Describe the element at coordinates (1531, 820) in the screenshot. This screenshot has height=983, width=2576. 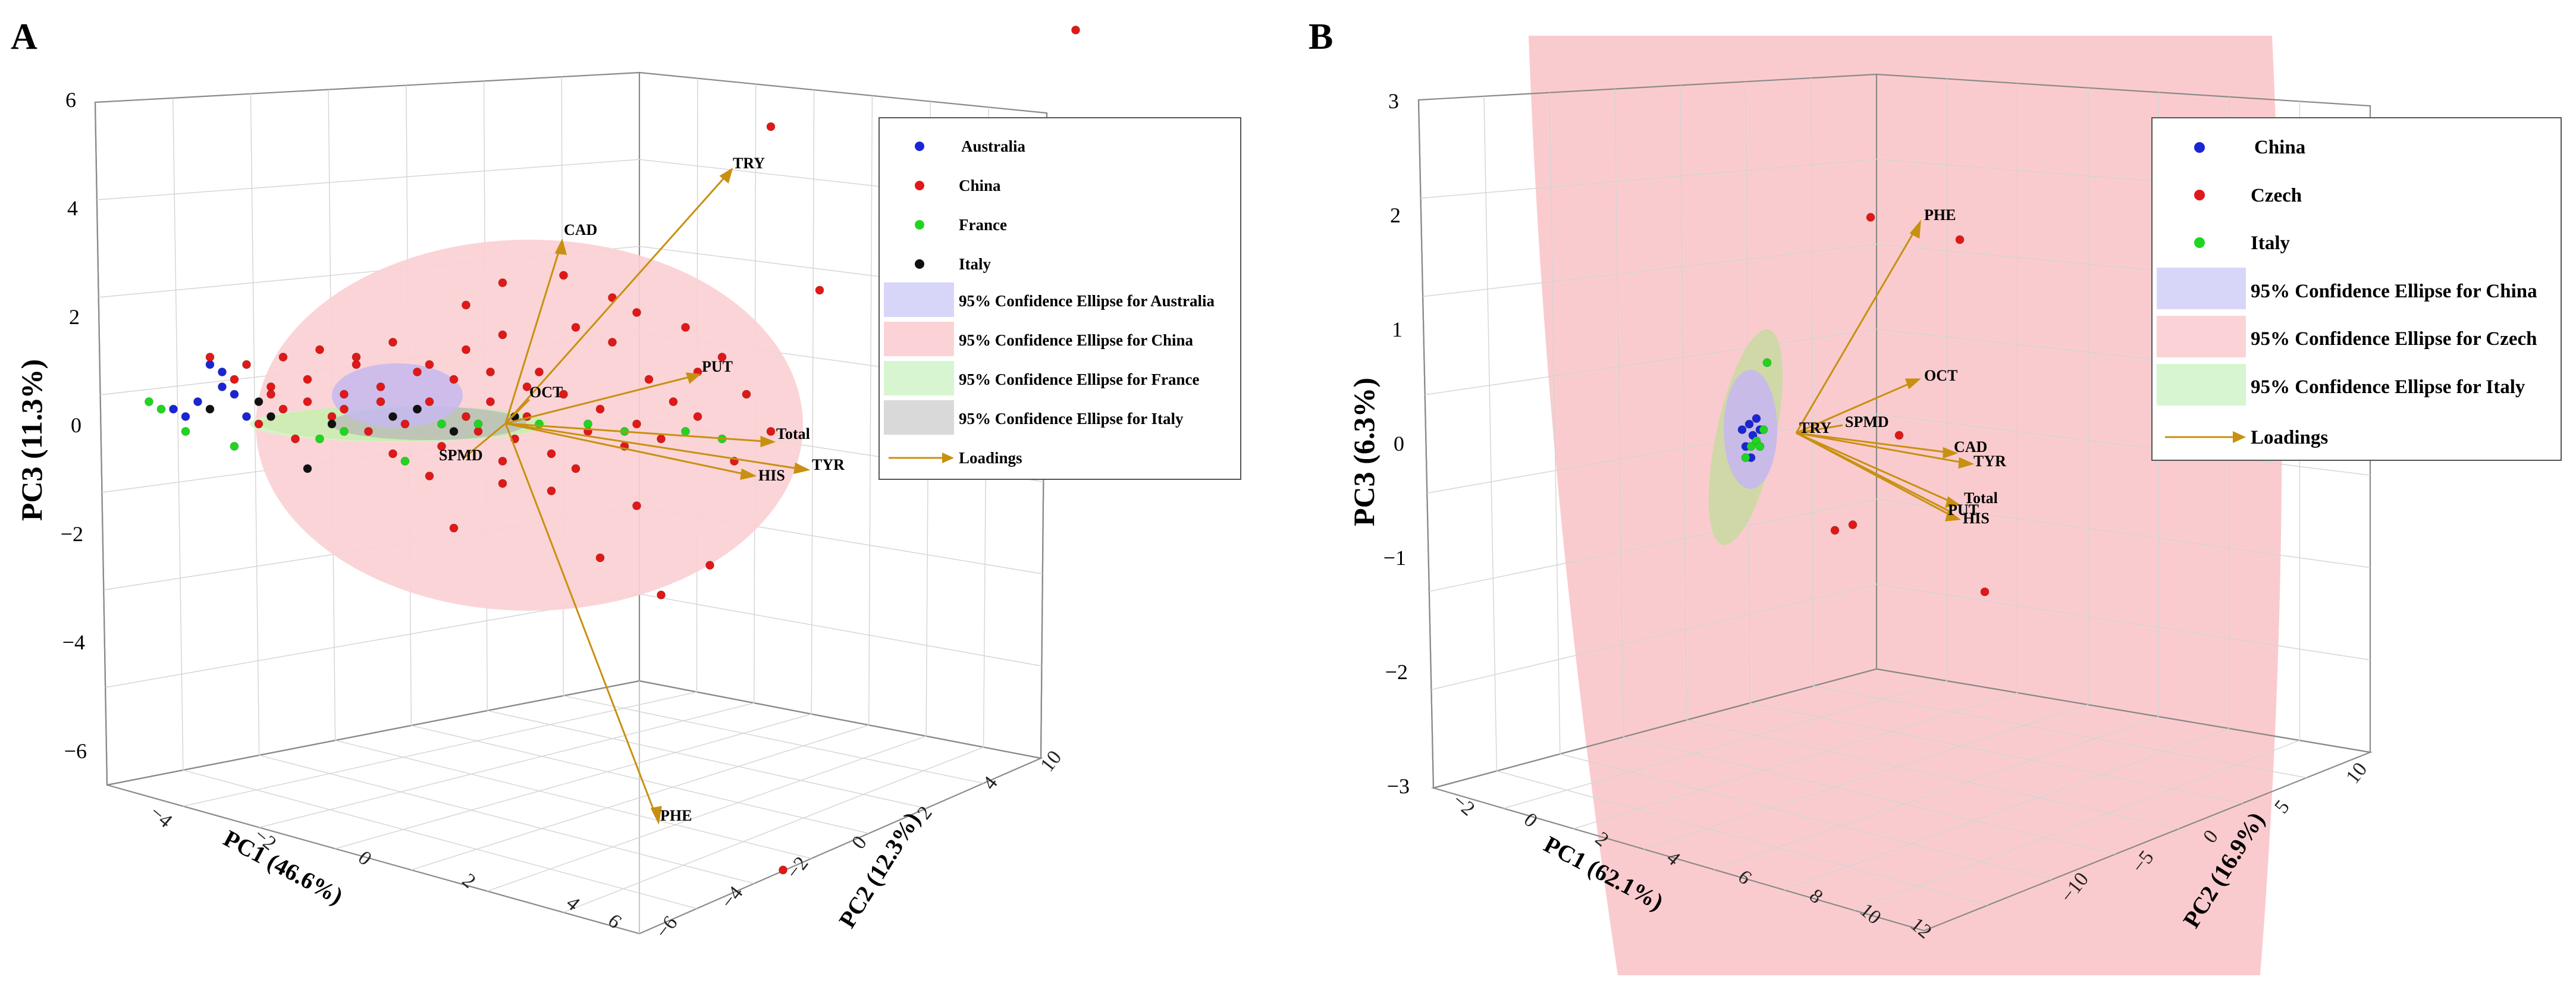
I see `x-tick: 0` at that location.